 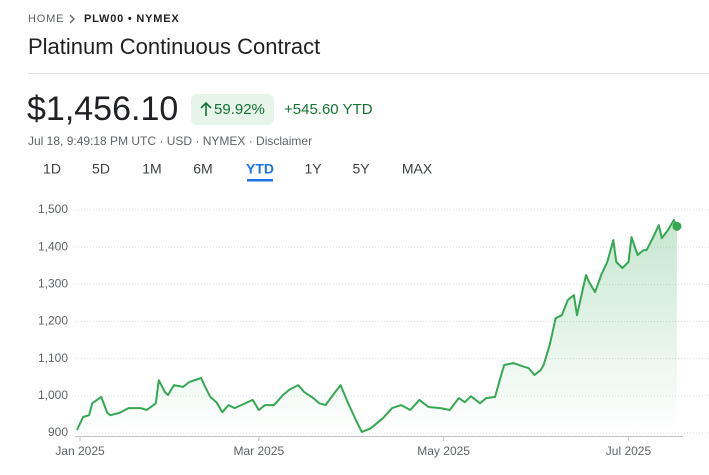 I want to click on change-absolute: +545.60 YTD, so click(x=328, y=109).